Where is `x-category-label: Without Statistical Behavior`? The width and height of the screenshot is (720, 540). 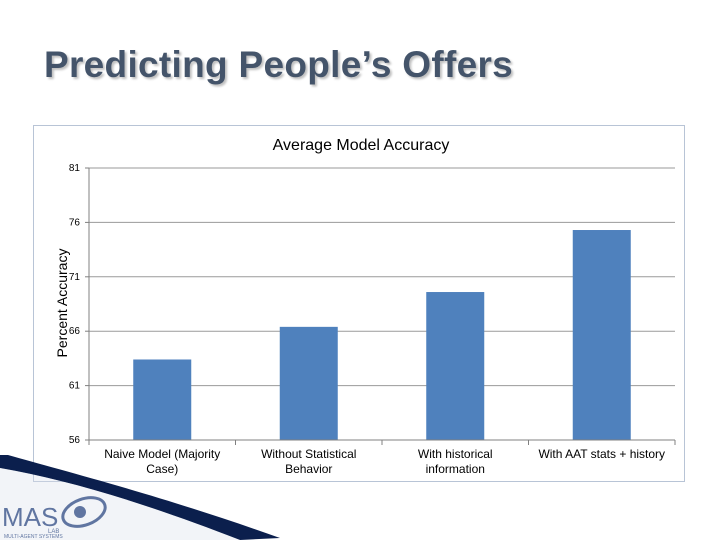
x-category-label: Without Statistical Behavior is located at coordinates (308, 461).